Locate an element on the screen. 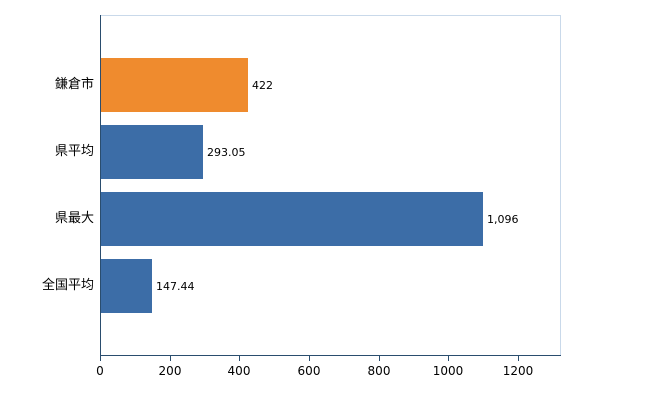 This screenshot has height=400, width=650. x-axis-line is located at coordinates (330, 355).